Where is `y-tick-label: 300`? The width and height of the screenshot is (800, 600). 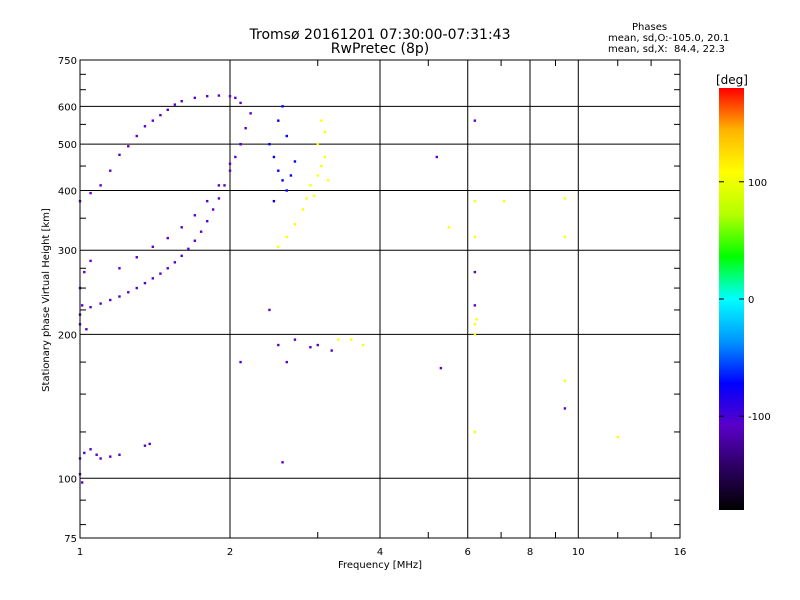 y-tick-label: 300 is located at coordinates (67, 251).